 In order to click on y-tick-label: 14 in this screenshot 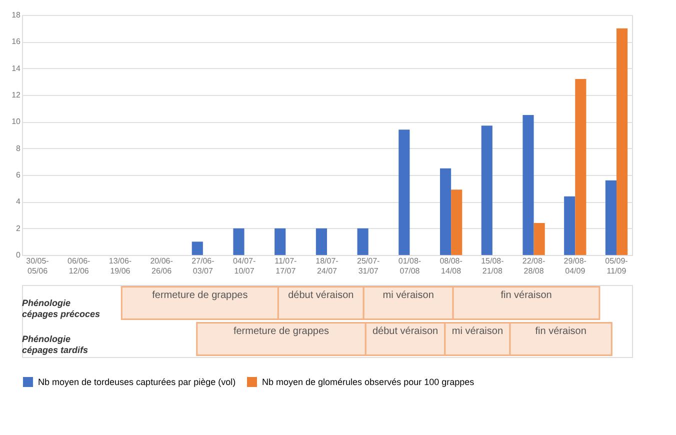, I will do `click(17, 68)`.